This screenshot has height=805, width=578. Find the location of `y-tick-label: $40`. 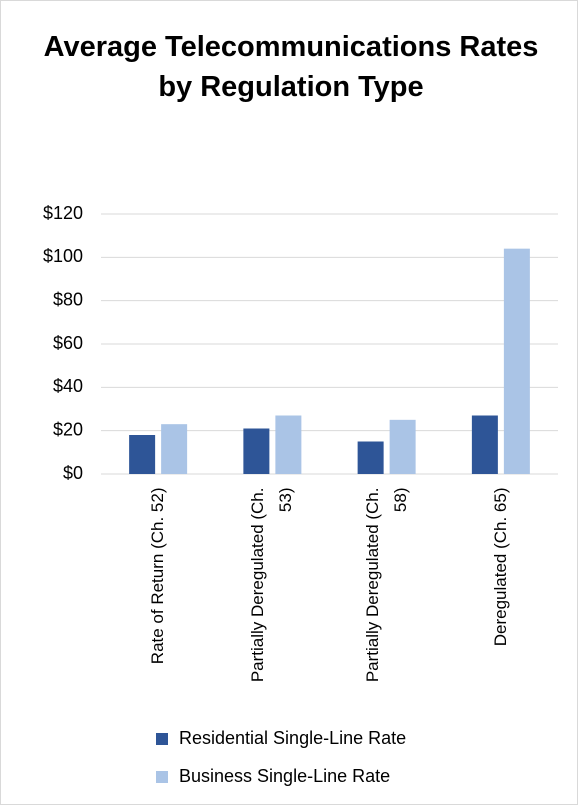

y-tick-label: $40 is located at coordinates (68, 386).